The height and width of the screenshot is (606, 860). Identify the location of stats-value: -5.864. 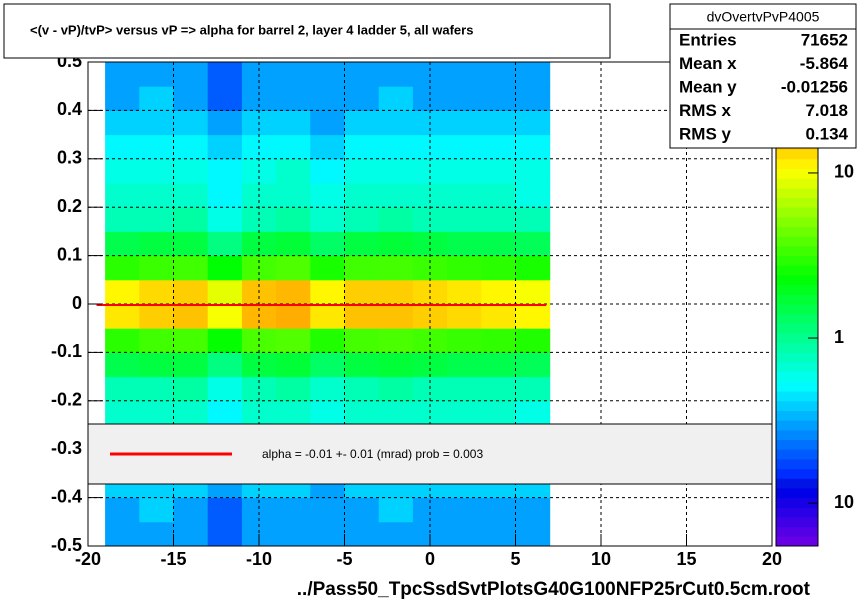
(824, 63).